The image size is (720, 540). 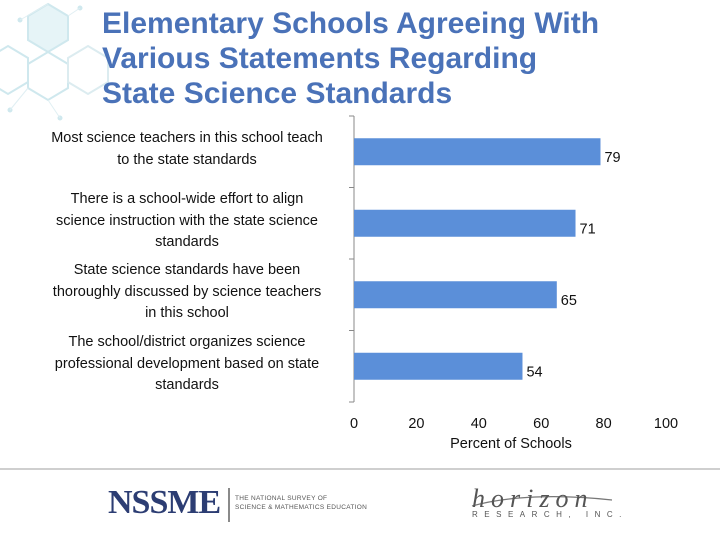 I want to click on title-line: Various Statements Regarding, so click(x=320, y=58).